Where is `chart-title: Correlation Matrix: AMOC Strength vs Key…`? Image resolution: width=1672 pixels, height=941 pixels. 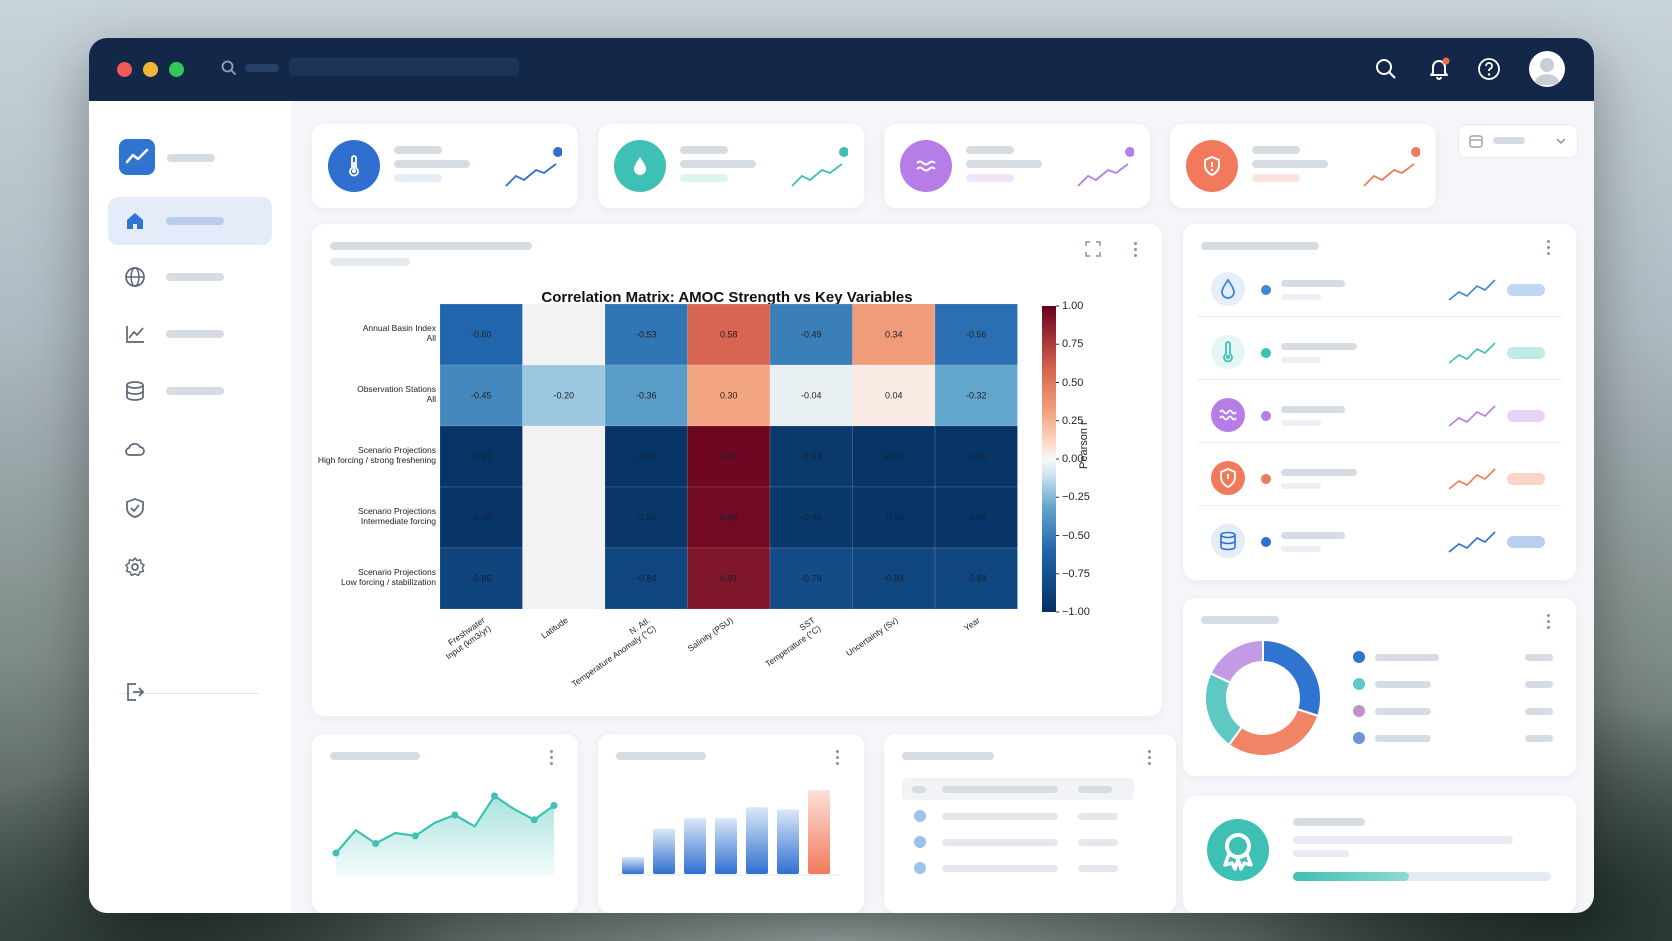 chart-title: Correlation Matrix: AMOC Strength vs Key… is located at coordinates (727, 297).